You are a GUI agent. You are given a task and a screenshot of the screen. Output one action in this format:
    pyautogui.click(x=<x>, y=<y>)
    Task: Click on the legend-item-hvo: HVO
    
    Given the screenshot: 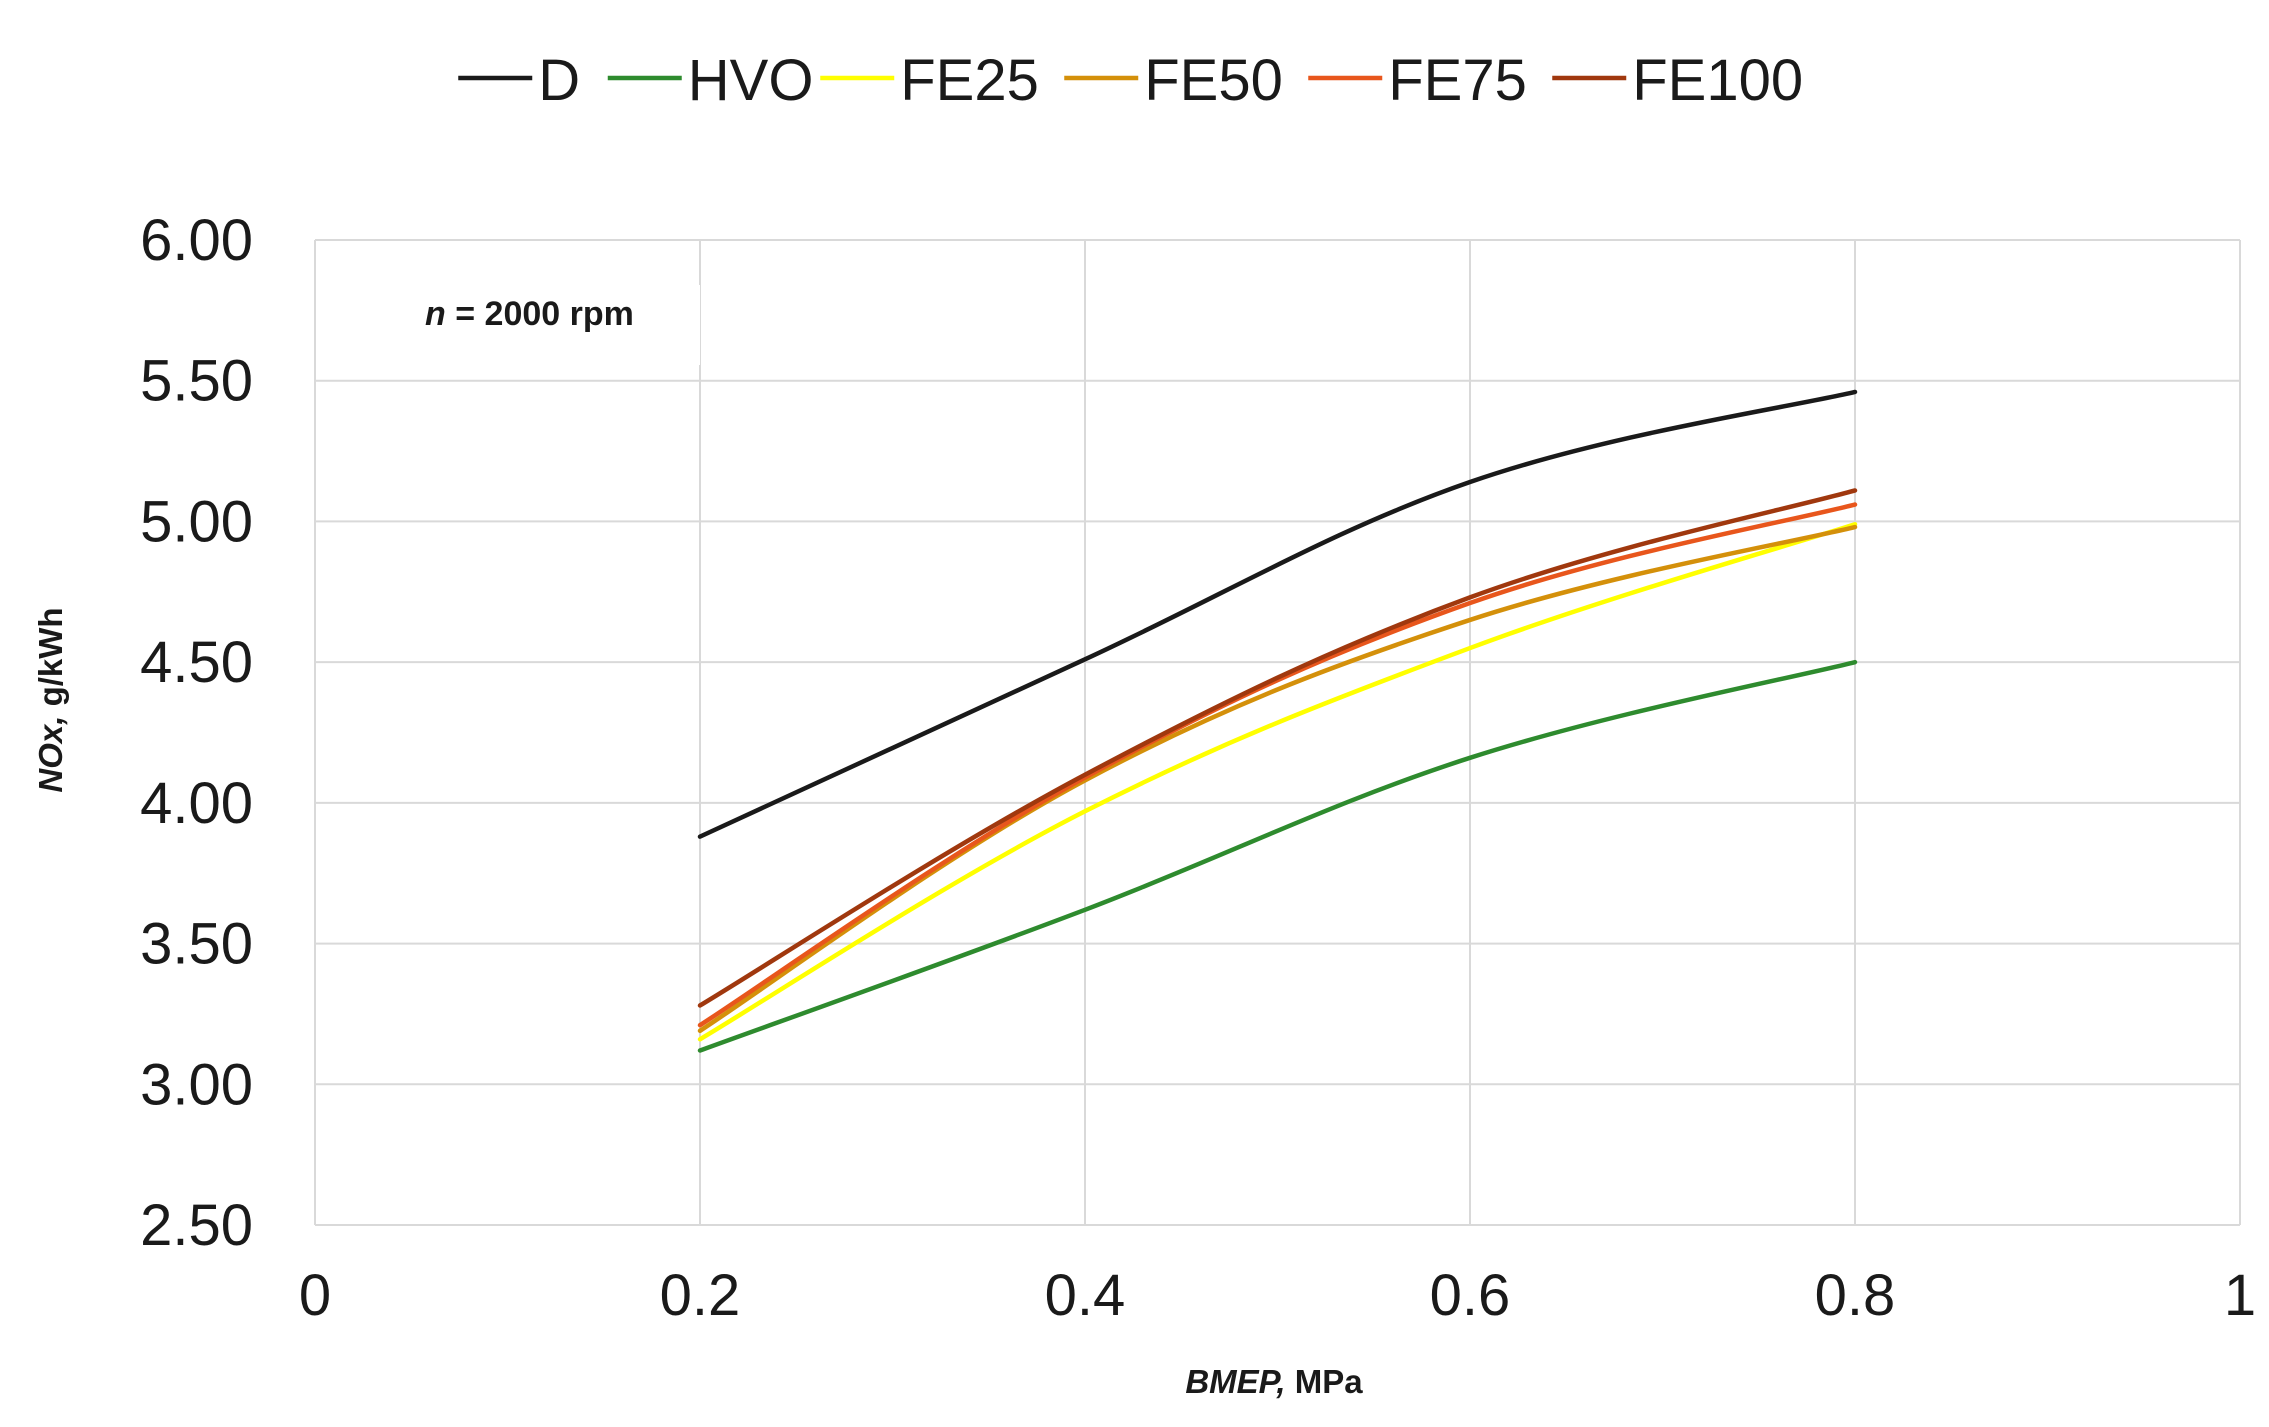 What is the action you would take?
    pyautogui.click(x=710, y=80)
    